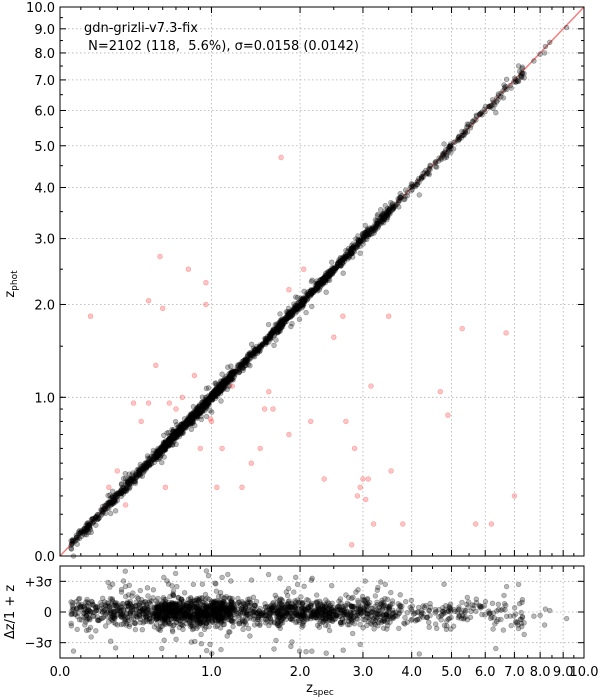 Image resolution: width=600 pixels, height=700 pixels. What do you see at coordinates (320, 689) in the screenshot?
I see `x-axis-label: zspec` at bounding box center [320, 689].